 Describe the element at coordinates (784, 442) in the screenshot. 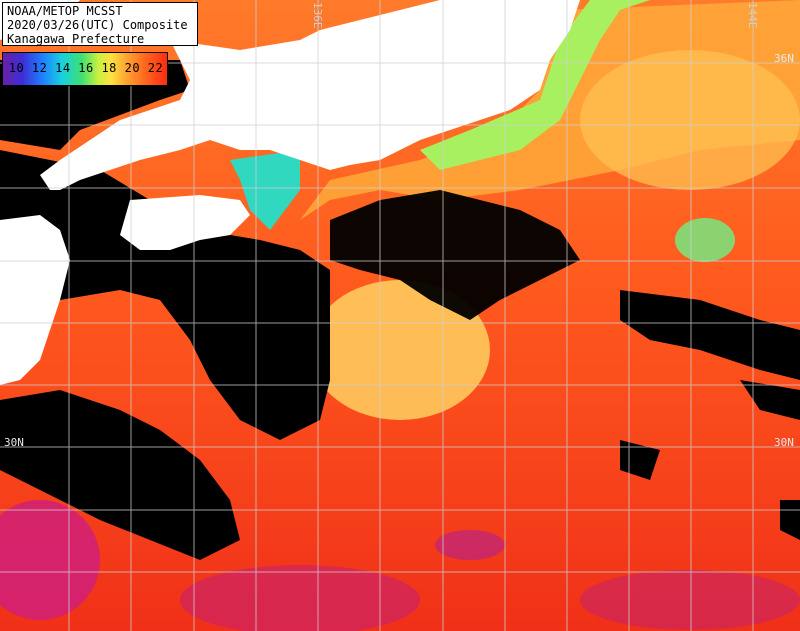

I see `lat-label-30n-right: 30N` at that location.